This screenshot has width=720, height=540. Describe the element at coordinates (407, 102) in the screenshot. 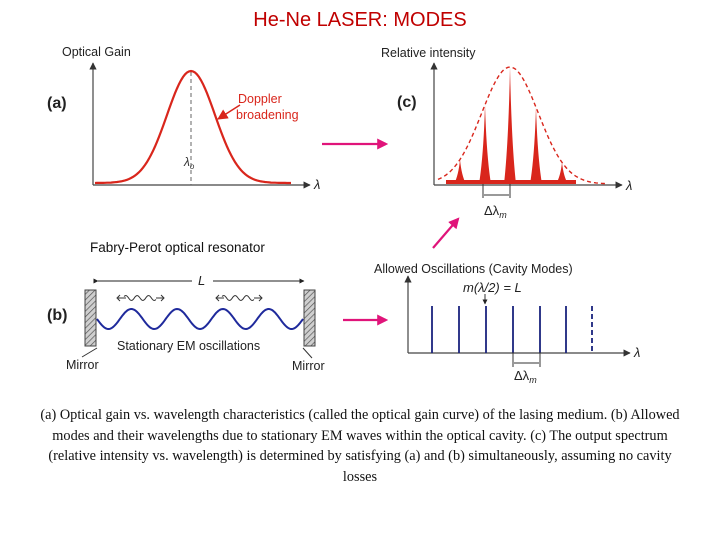

I see `panel-c-label: (c)` at that location.